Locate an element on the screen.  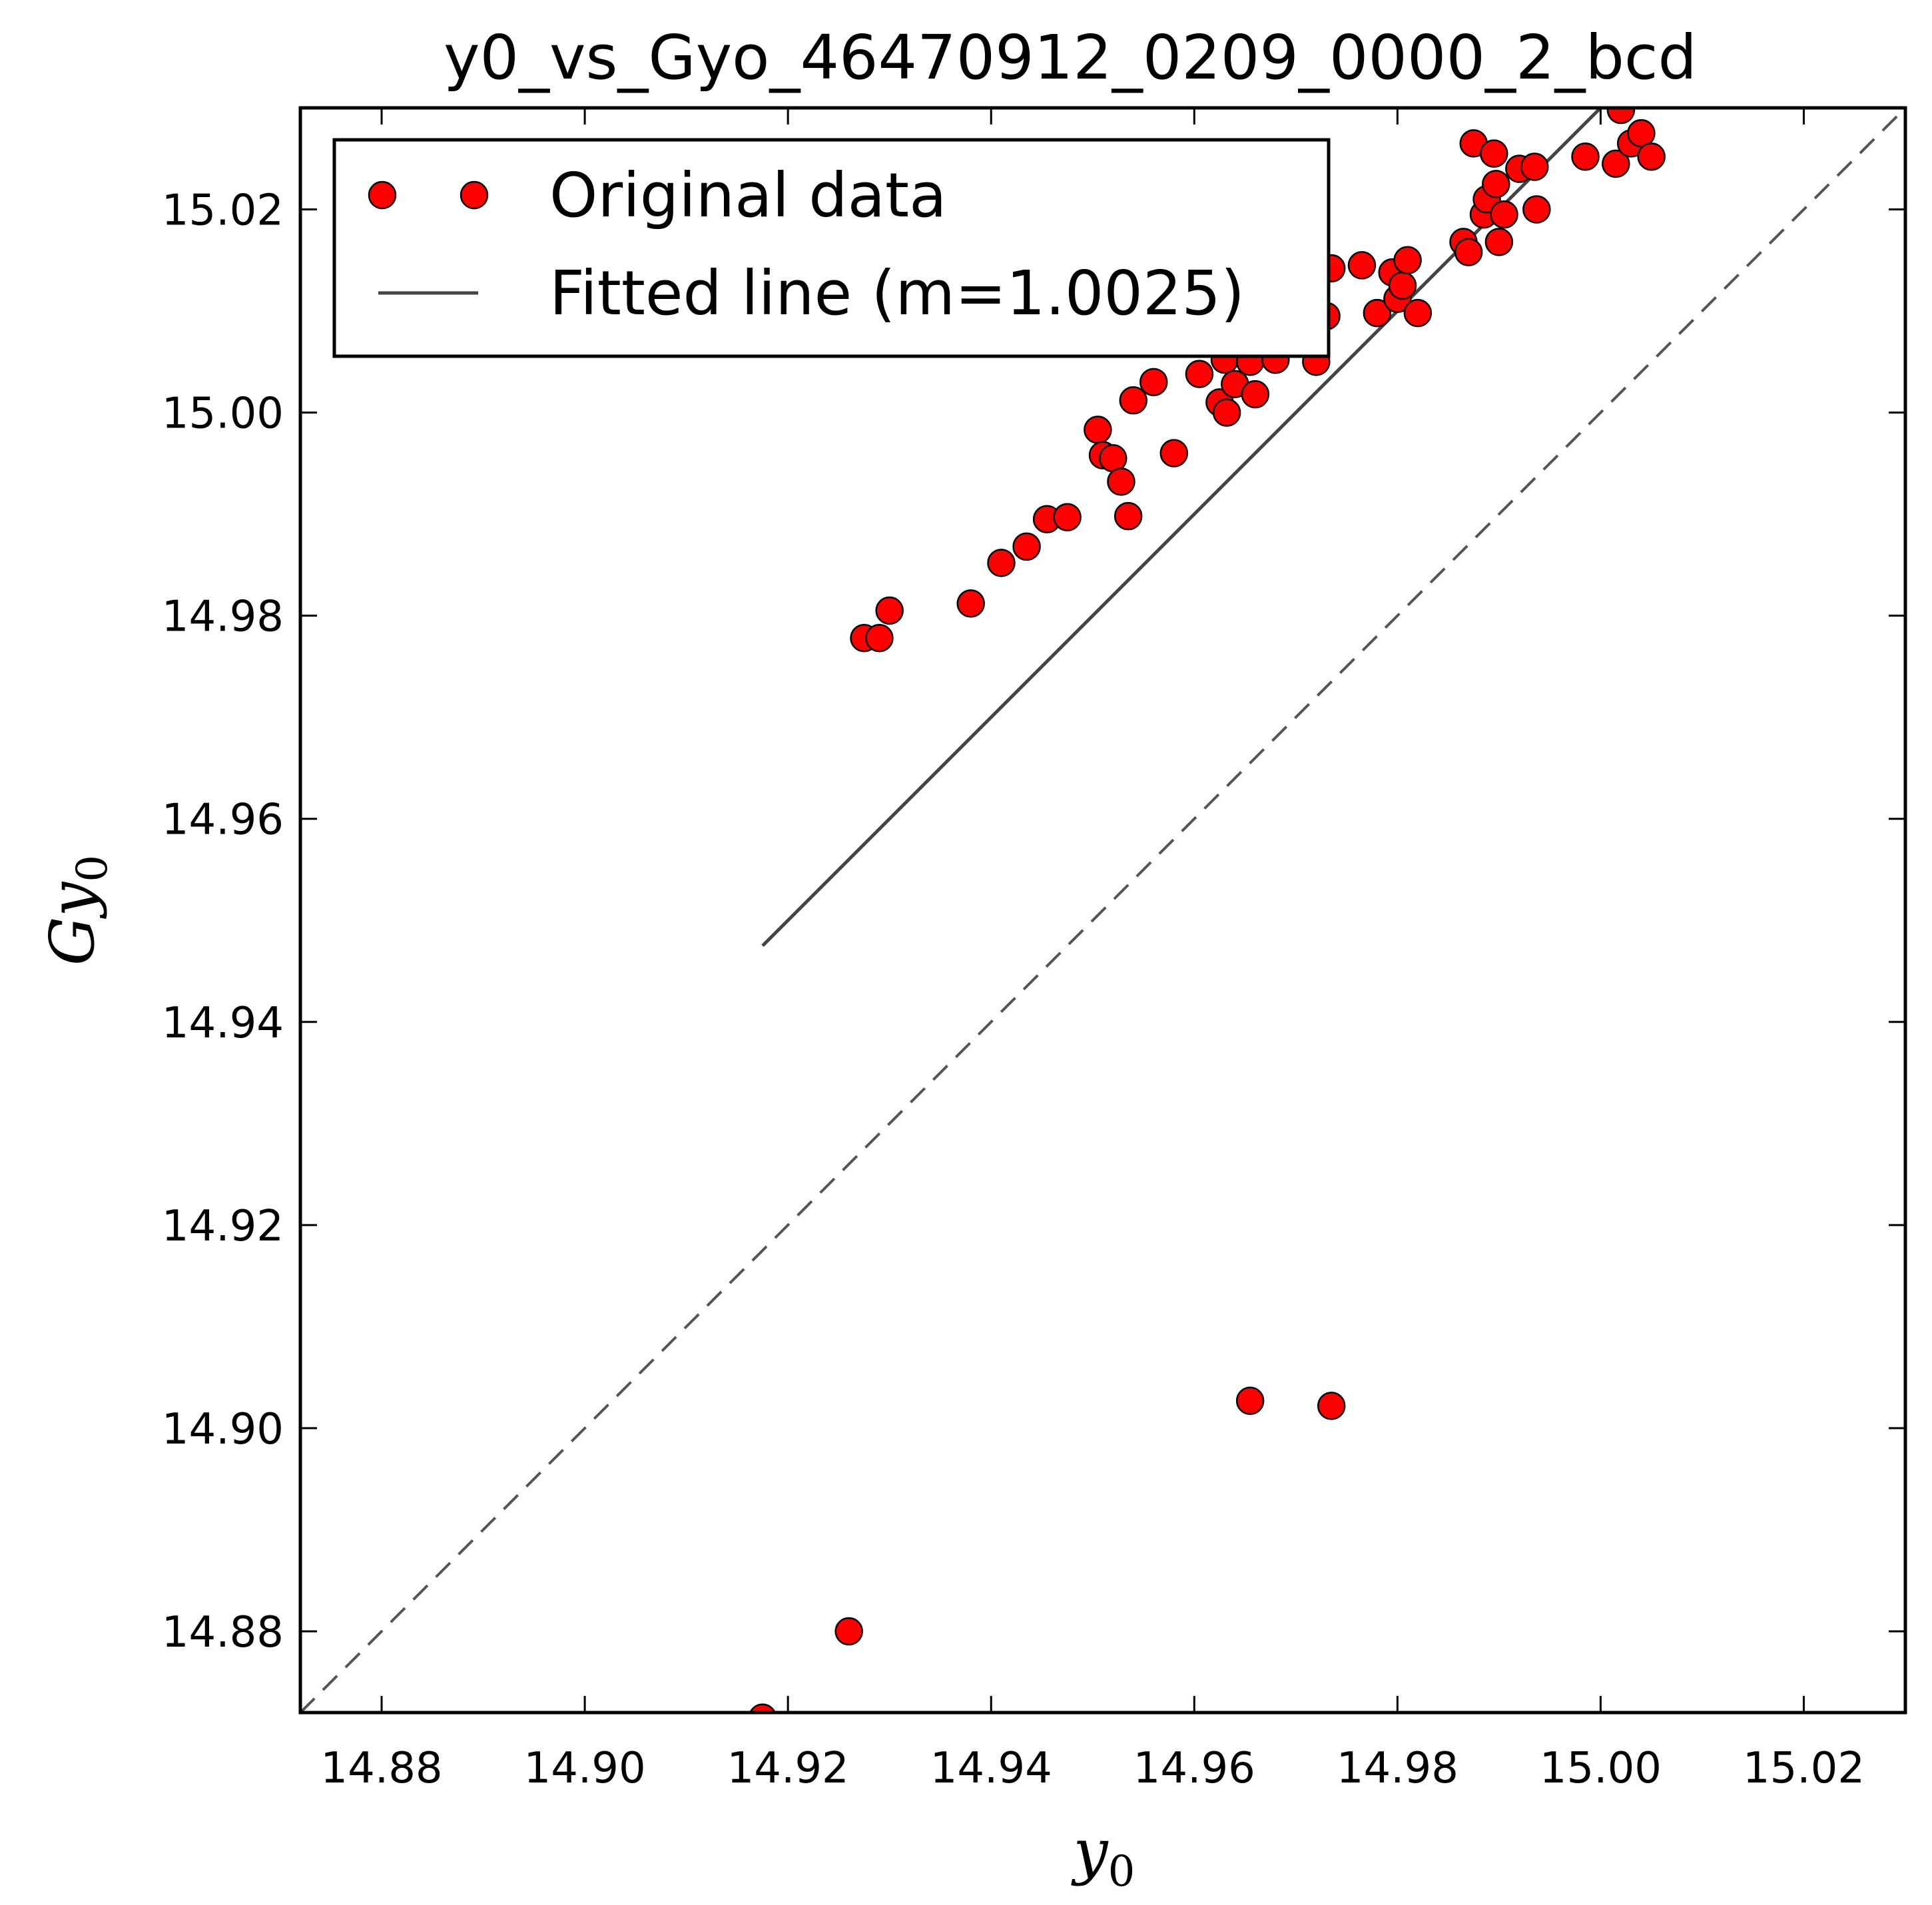
x-axis-label: y0 is located at coordinates (1103, 1856).